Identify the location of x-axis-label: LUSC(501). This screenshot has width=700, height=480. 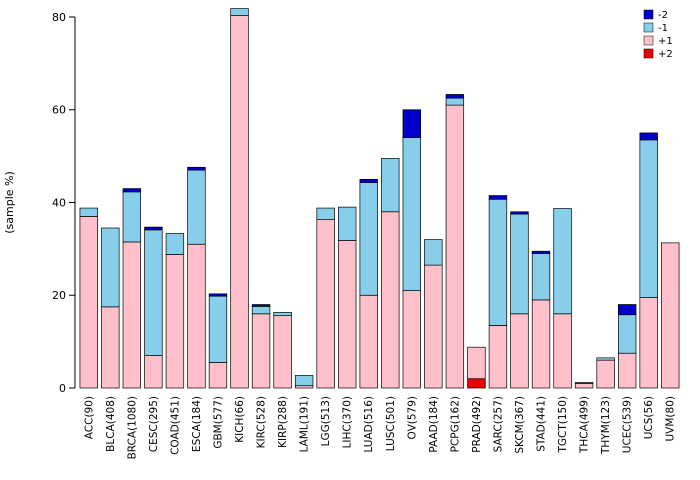
(391, 423).